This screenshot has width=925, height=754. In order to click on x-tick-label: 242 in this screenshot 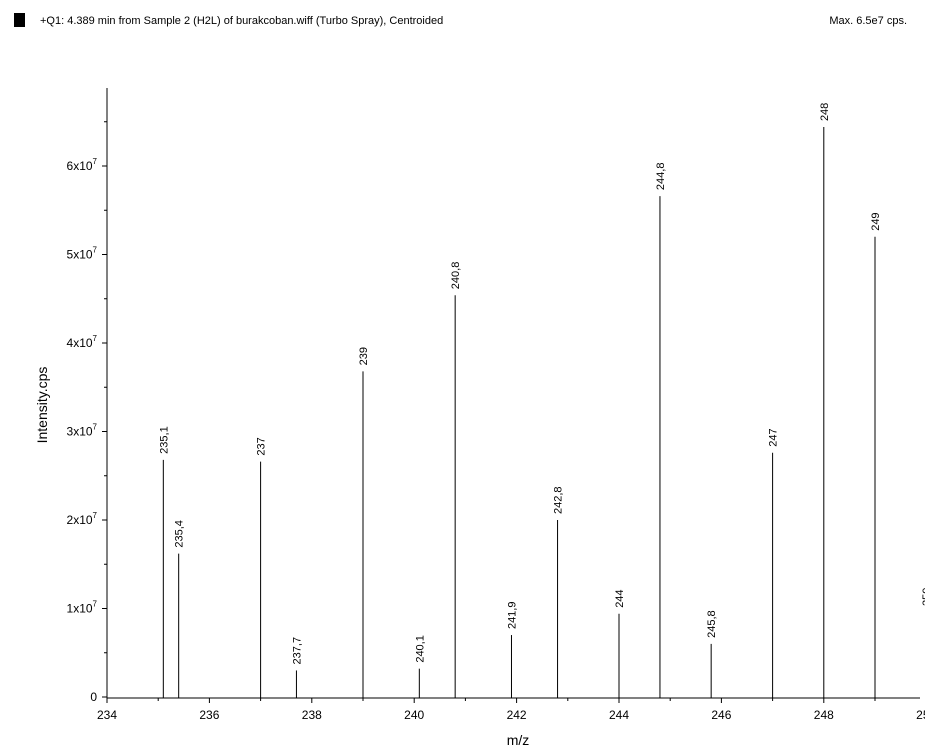, I will do `click(517, 715)`.